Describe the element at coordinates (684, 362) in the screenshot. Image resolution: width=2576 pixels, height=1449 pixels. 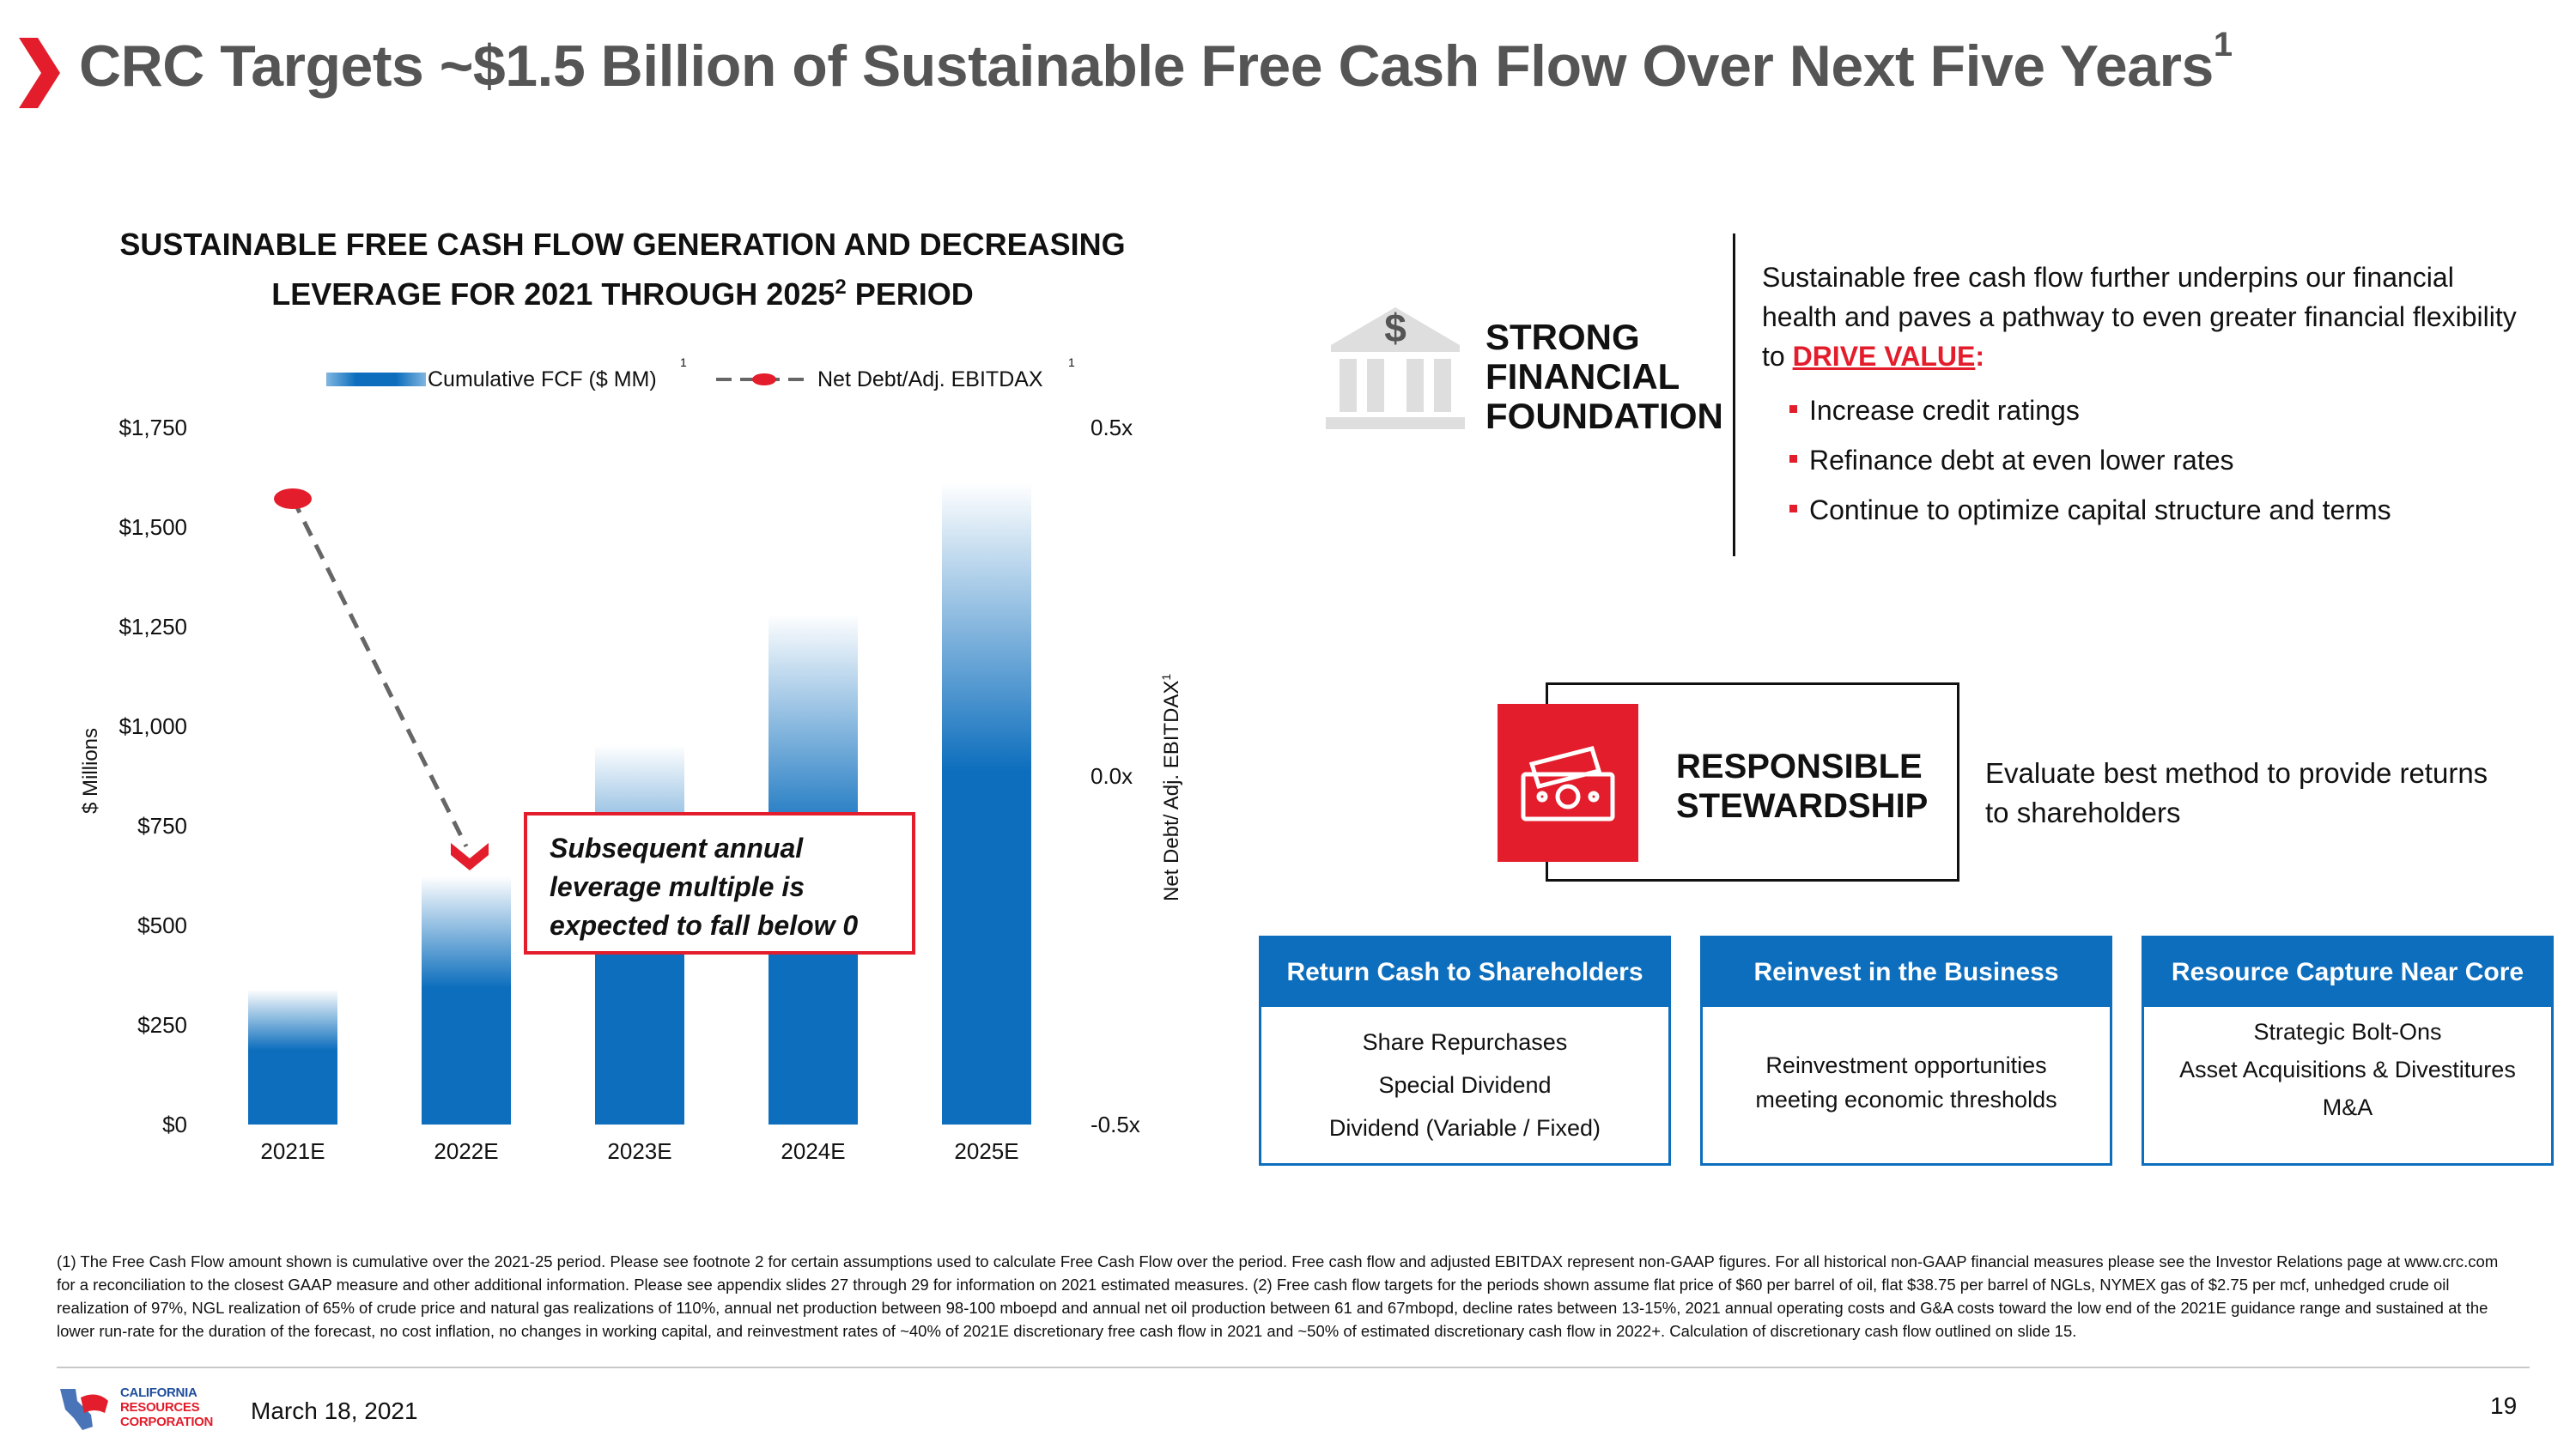
I see `legend-bar-note: 1` at that location.